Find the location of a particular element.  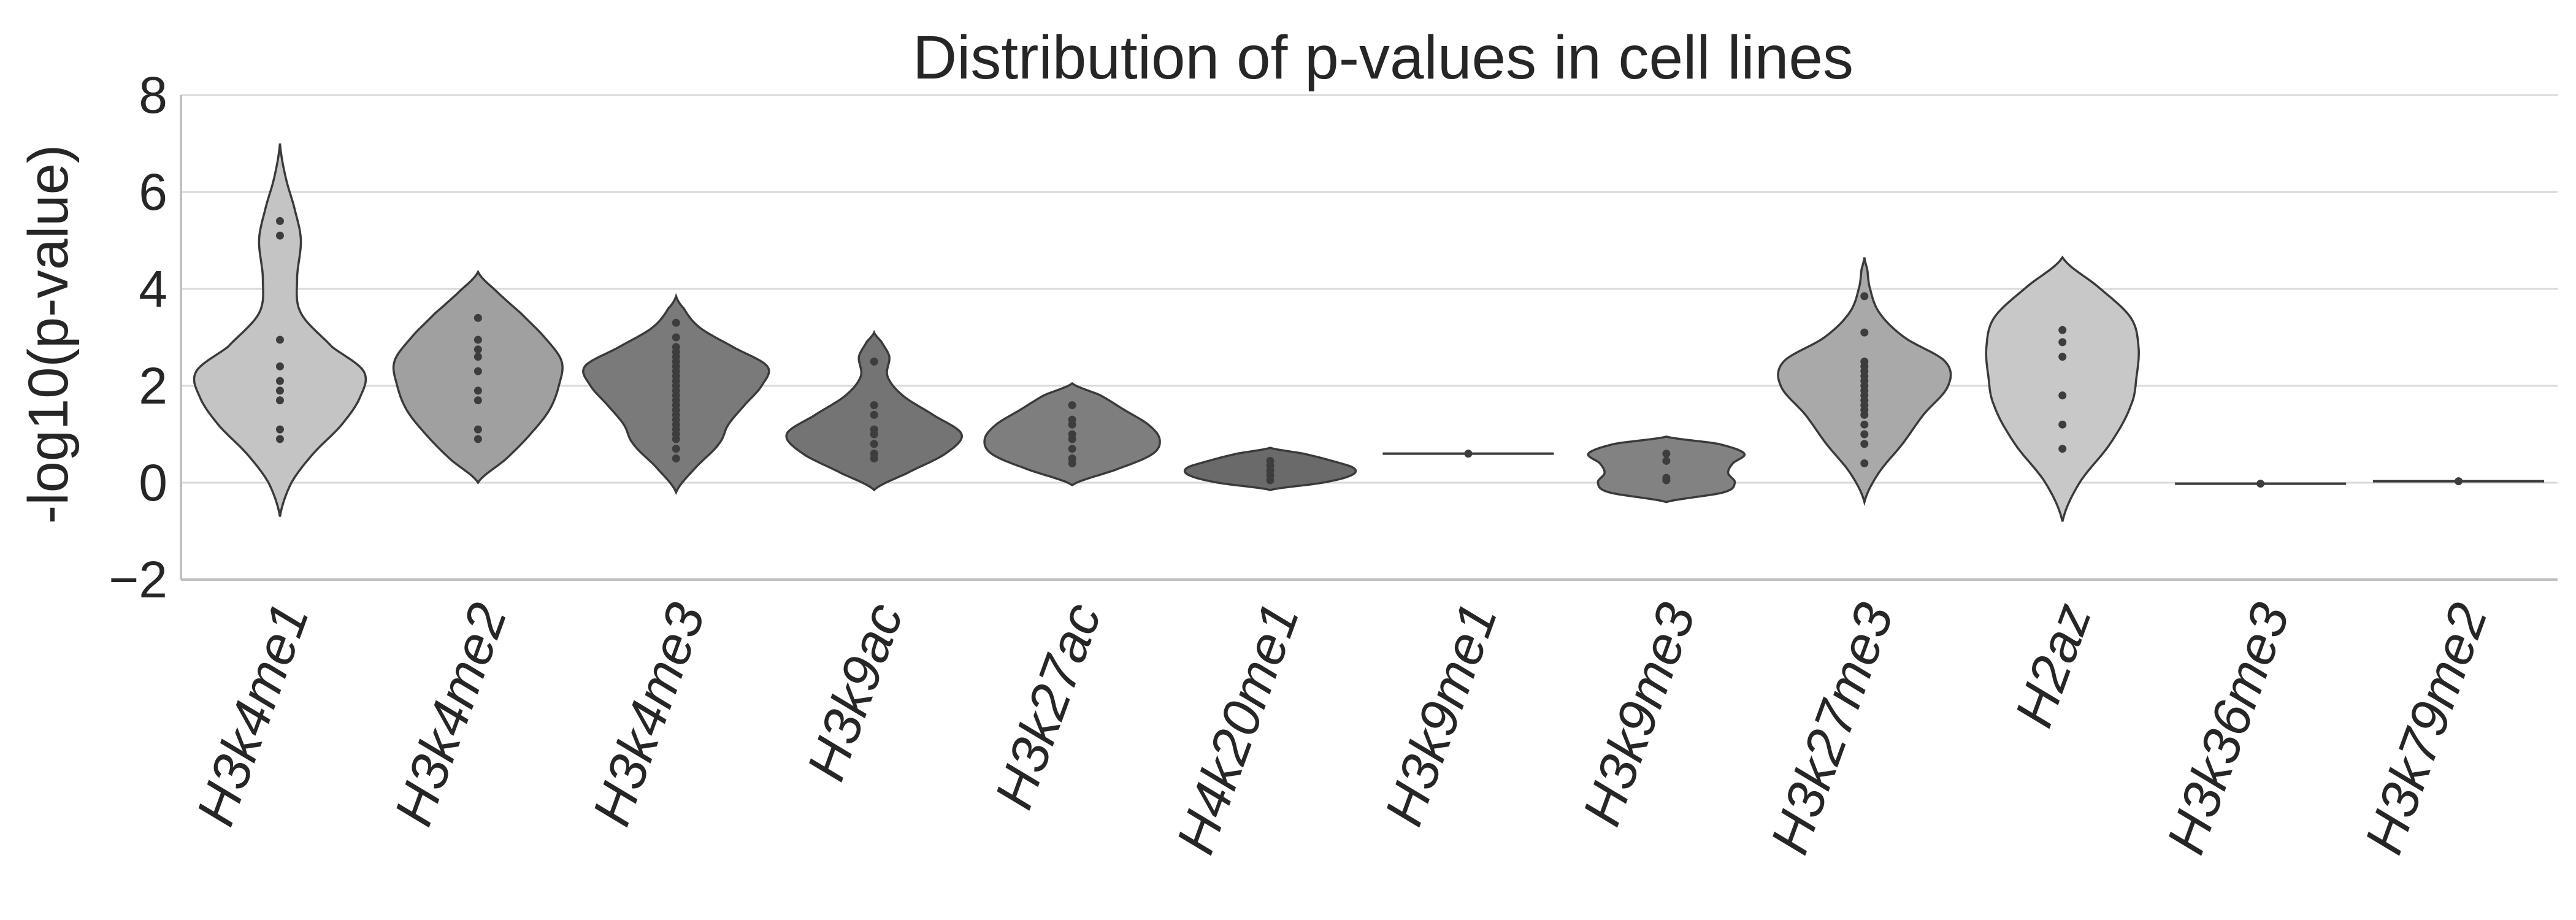

x-tick-label: H2az is located at coordinates (2053, 665).